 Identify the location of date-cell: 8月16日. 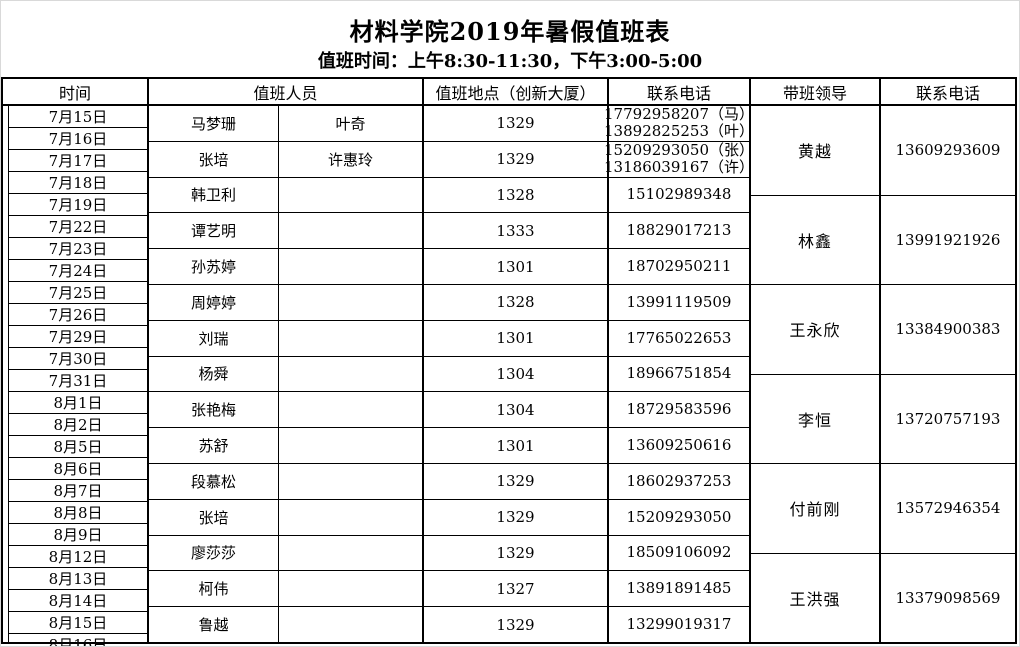
(78, 640).